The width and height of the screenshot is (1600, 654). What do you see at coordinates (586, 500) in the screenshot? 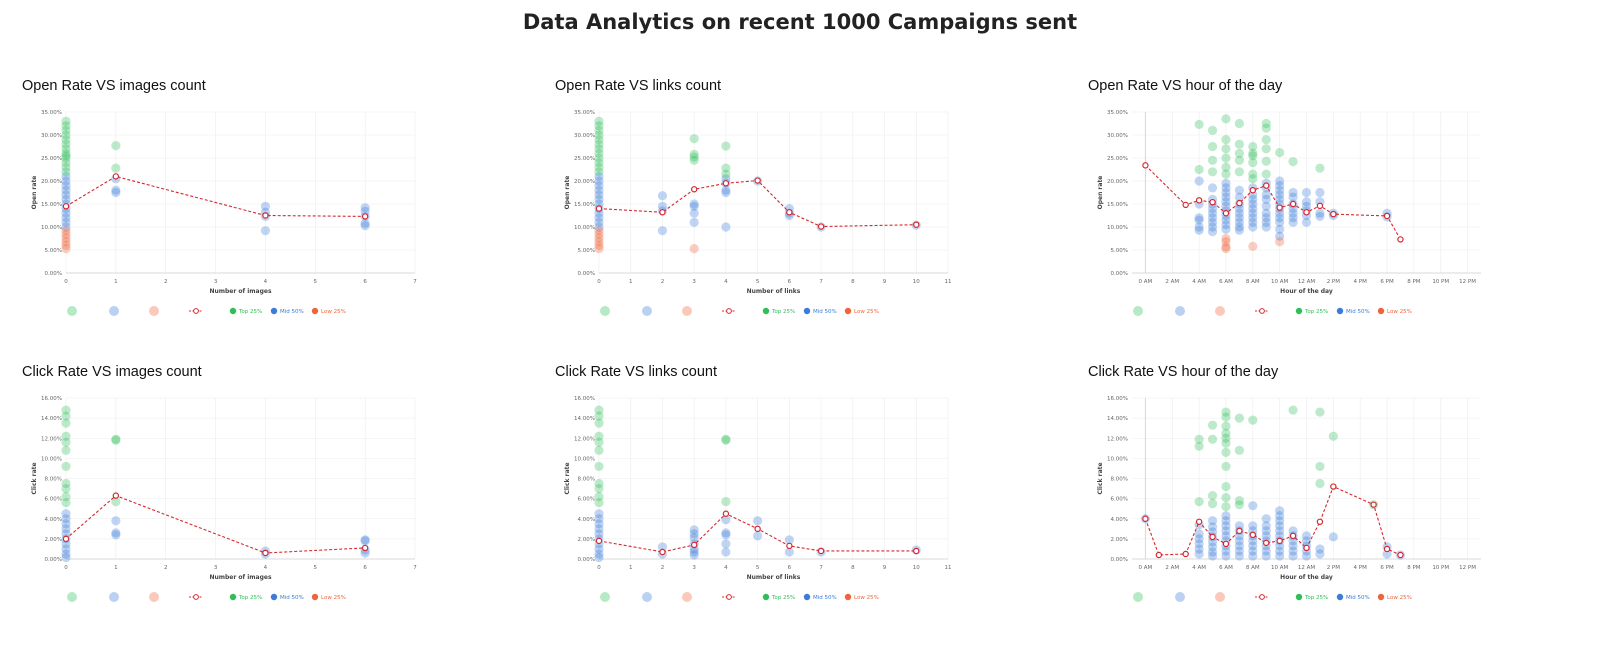
I see `y-tick-label: 6.00%` at bounding box center [586, 500].